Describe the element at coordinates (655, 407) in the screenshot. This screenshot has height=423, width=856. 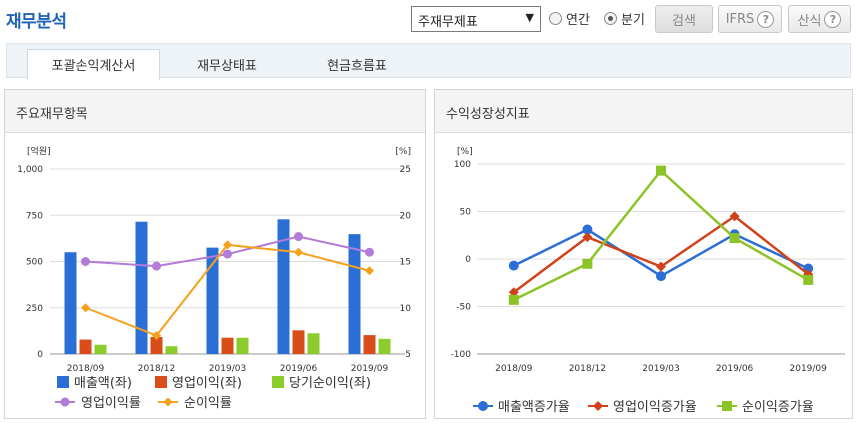
I see `legend-label: 영업이익증가율` at that location.